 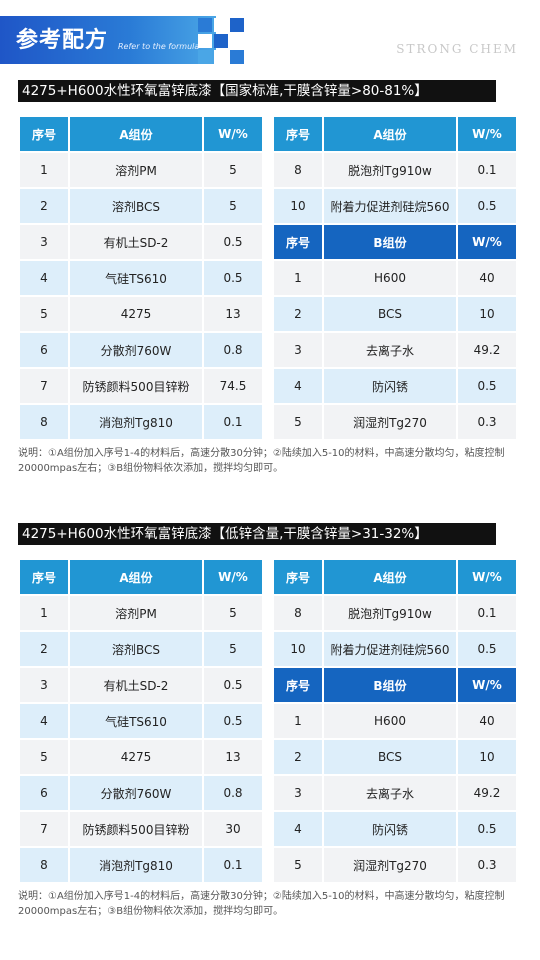 What do you see at coordinates (390, 757) in the screenshot?
I see `material-name: BCS` at bounding box center [390, 757].